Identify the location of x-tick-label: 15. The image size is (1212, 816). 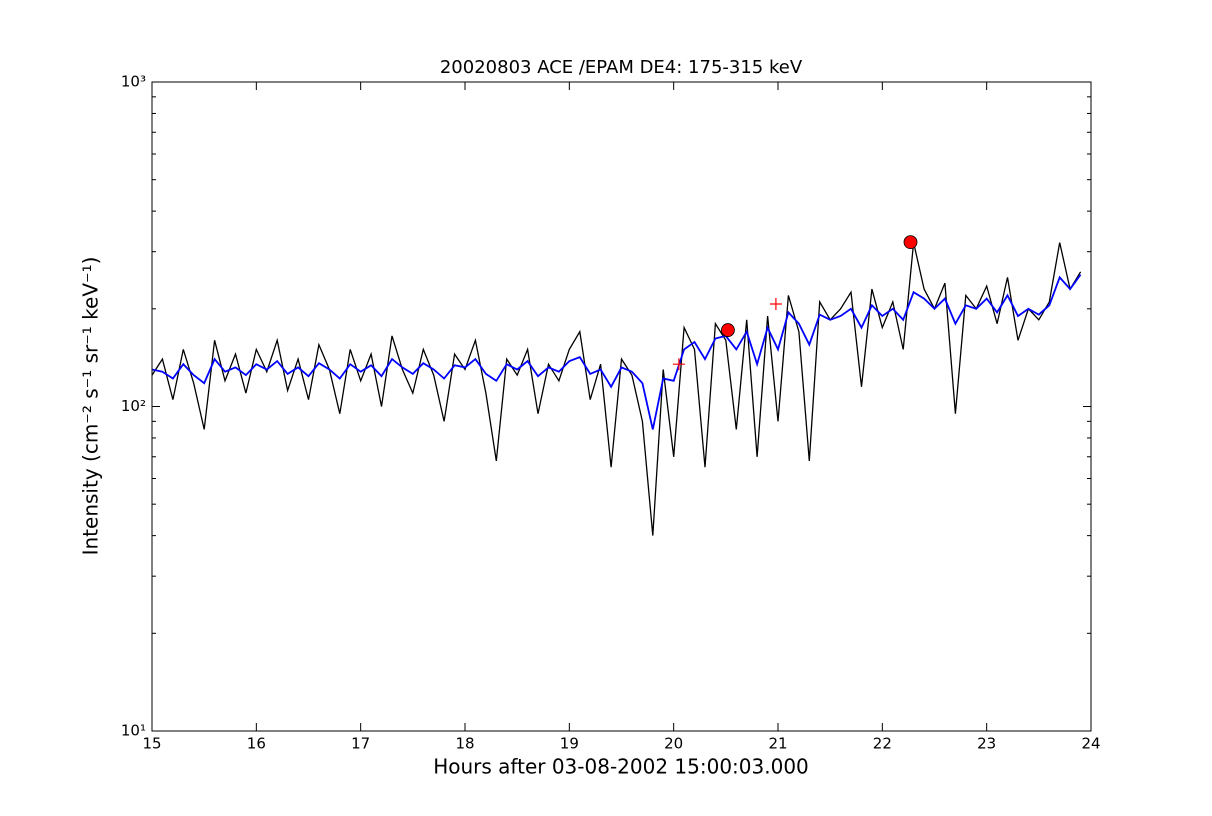
(151, 744).